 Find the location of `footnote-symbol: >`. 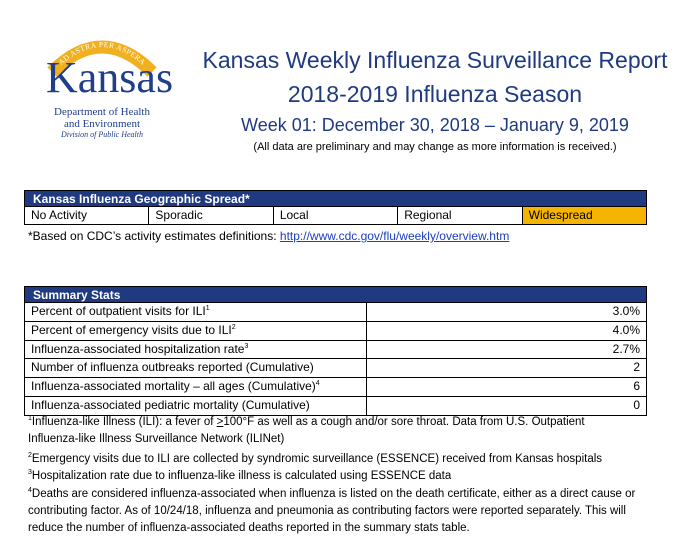

footnote-symbol: > is located at coordinates (220, 422).